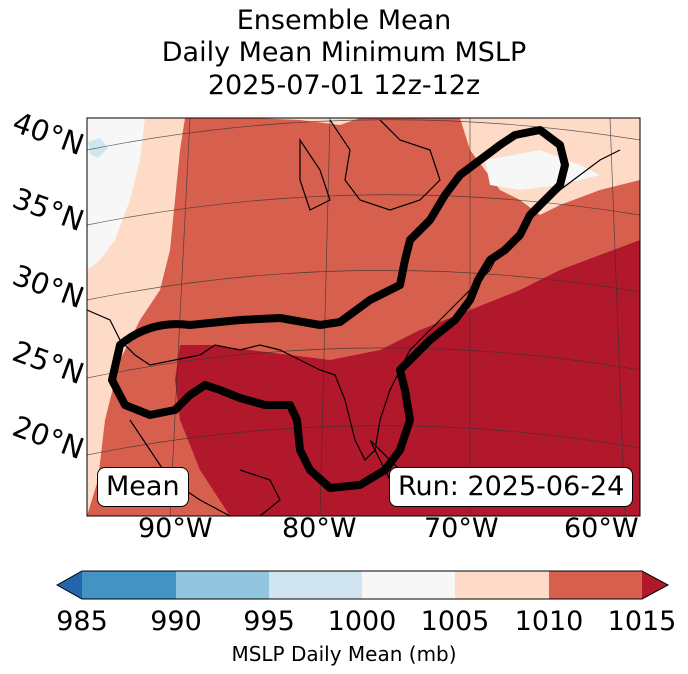 This screenshot has width=688, height=674. Describe the element at coordinates (601, 528) in the screenshot. I see `lon-label-60w: 60°W` at that location.